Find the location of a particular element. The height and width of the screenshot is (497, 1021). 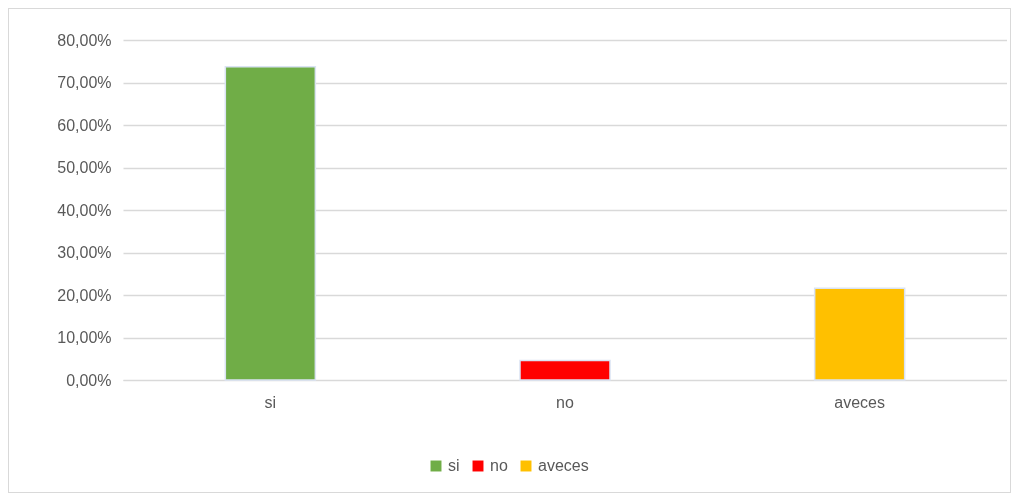

y-tick-label: 20,00% is located at coordinates (84, 295).